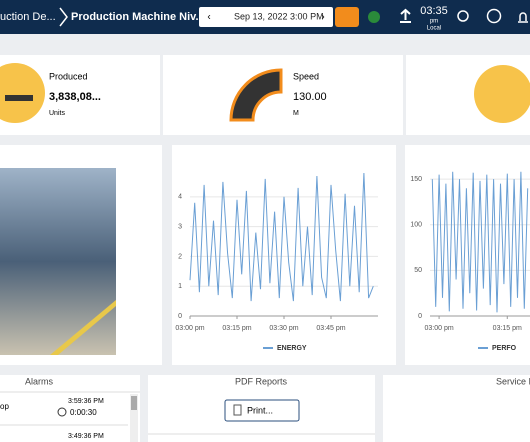 The width and height of the screenshot is (530, 442). What do you see at coordinates (83, 412) in the screenshot?
I see `alarm-duration: 0:00:30` at bounding box center [83, 412].